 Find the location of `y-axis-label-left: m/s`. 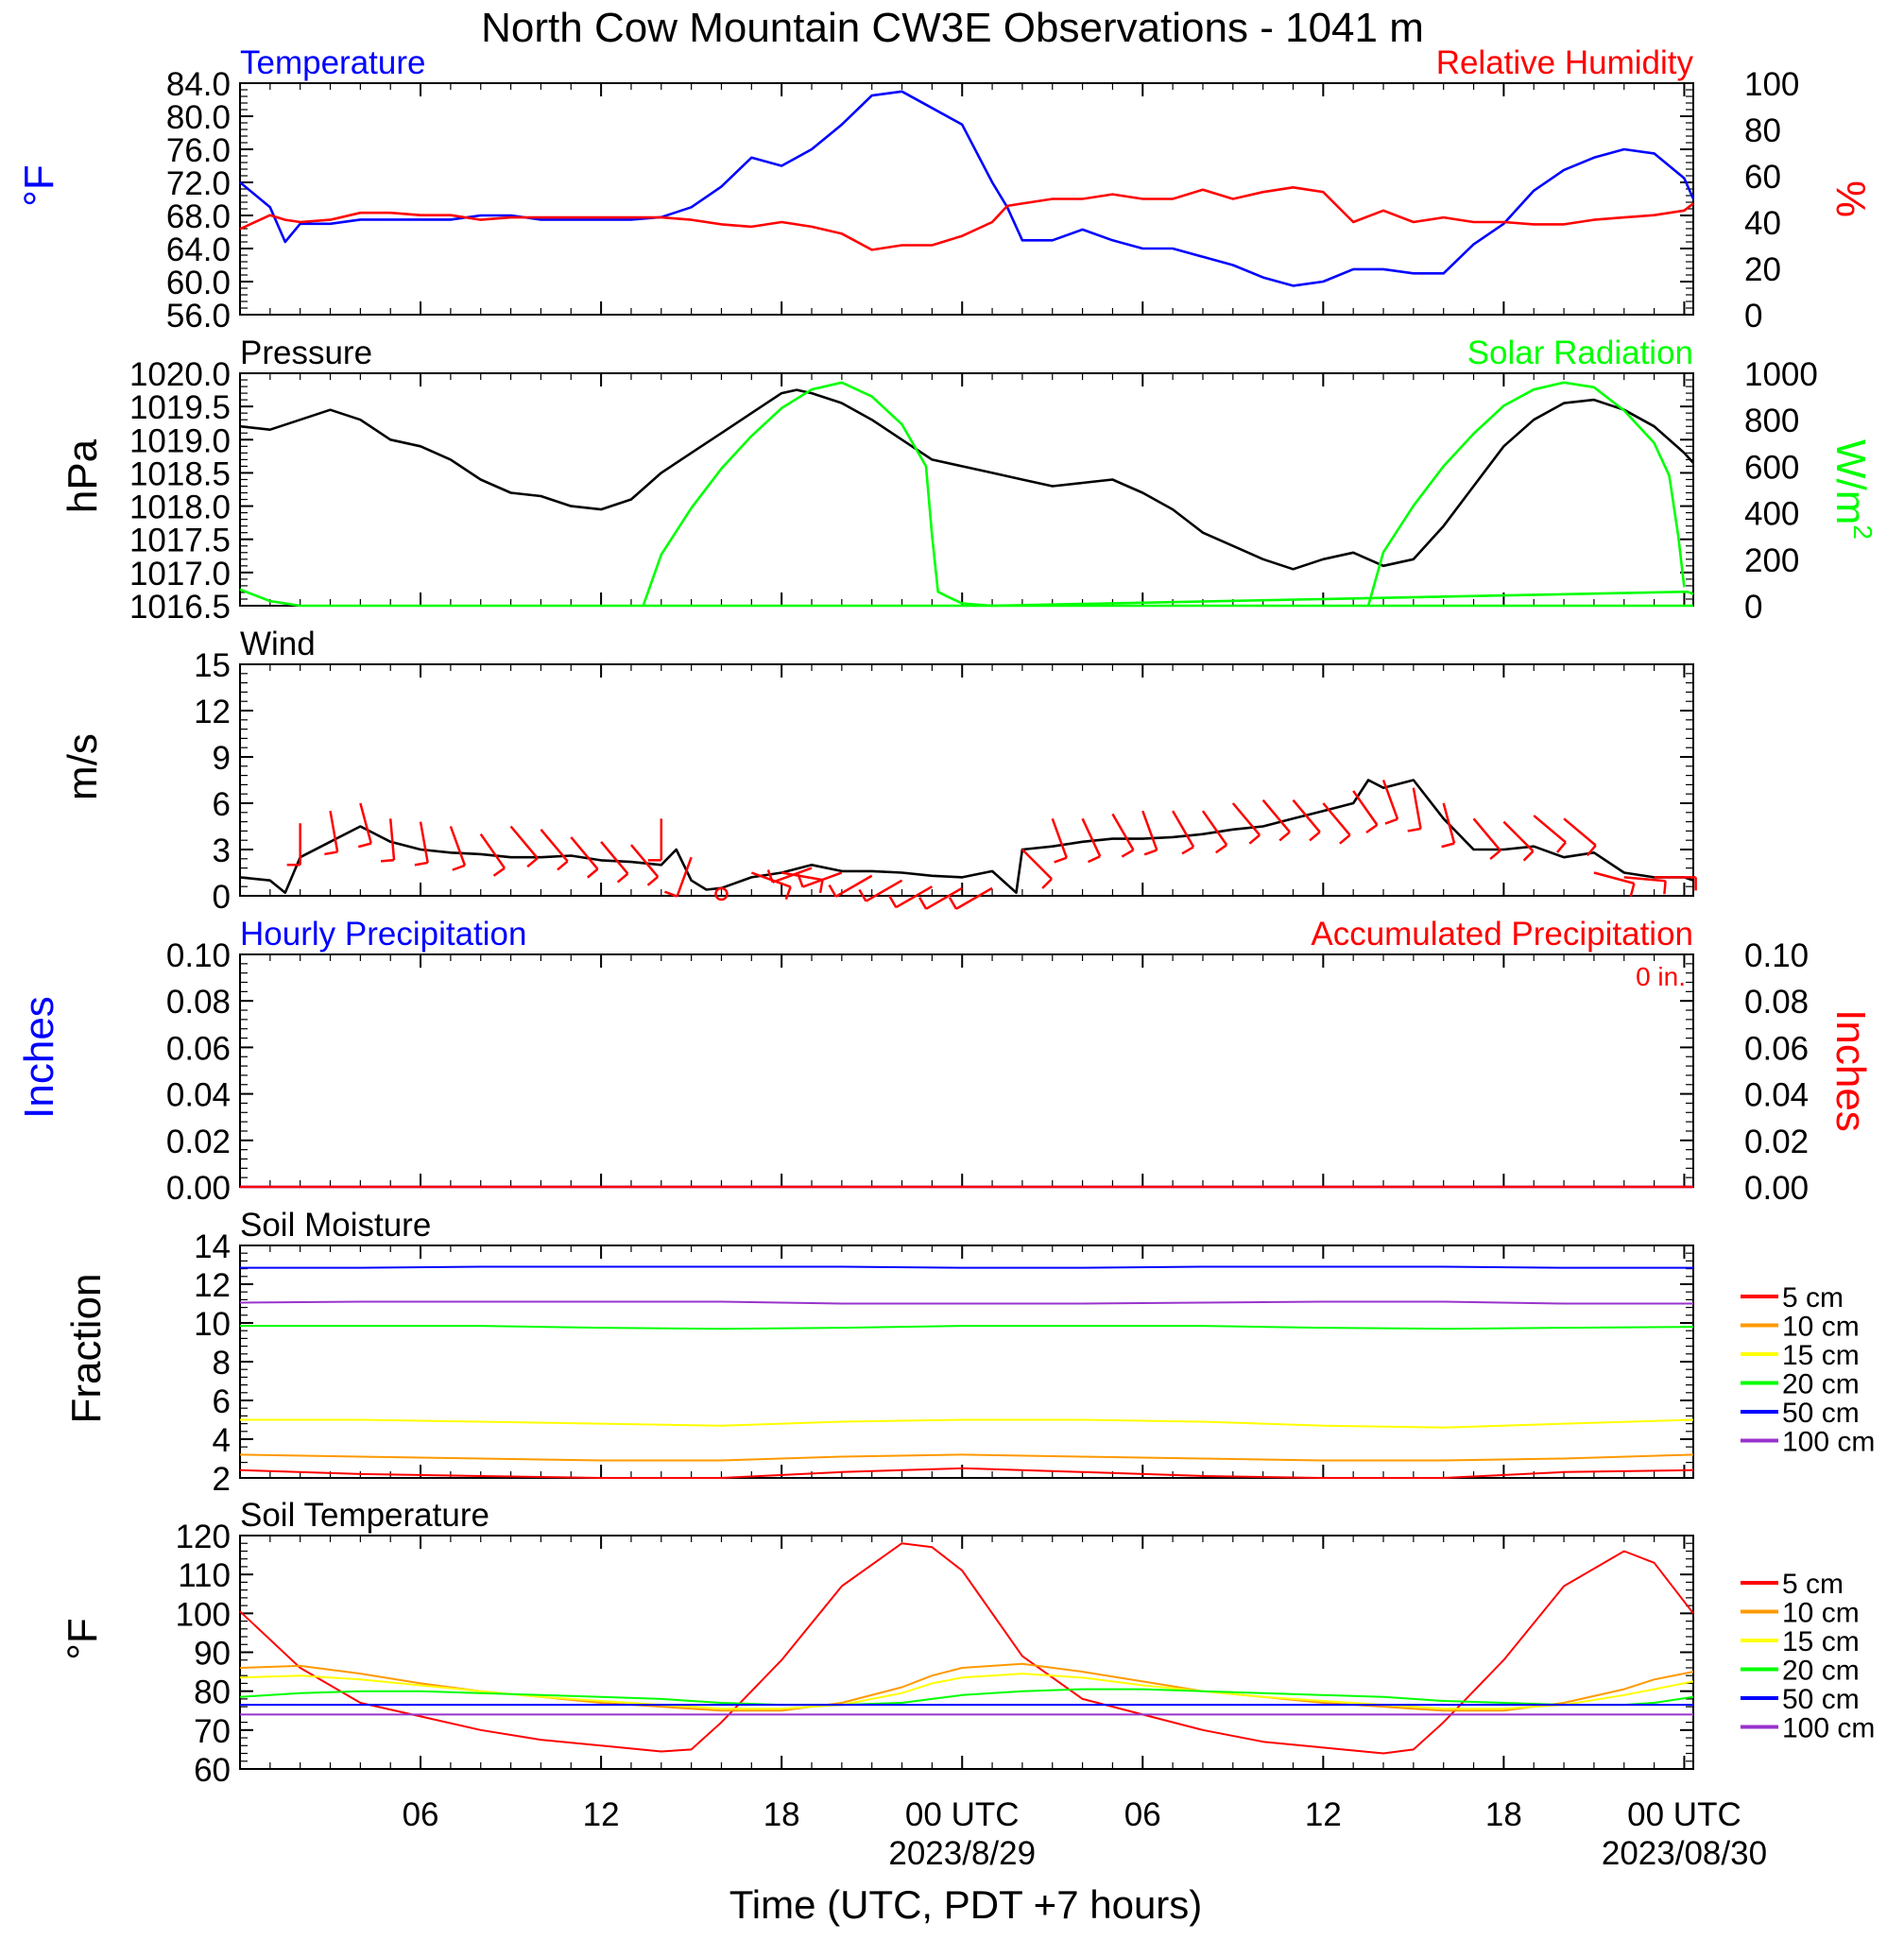

y-axis-label-left: m/s is located at coordinates (83, 766).